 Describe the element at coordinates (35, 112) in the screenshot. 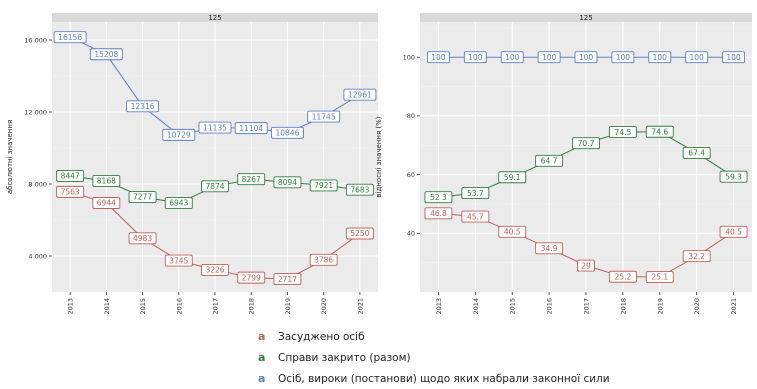

I see `y-tick-label: 12 000` at that location.